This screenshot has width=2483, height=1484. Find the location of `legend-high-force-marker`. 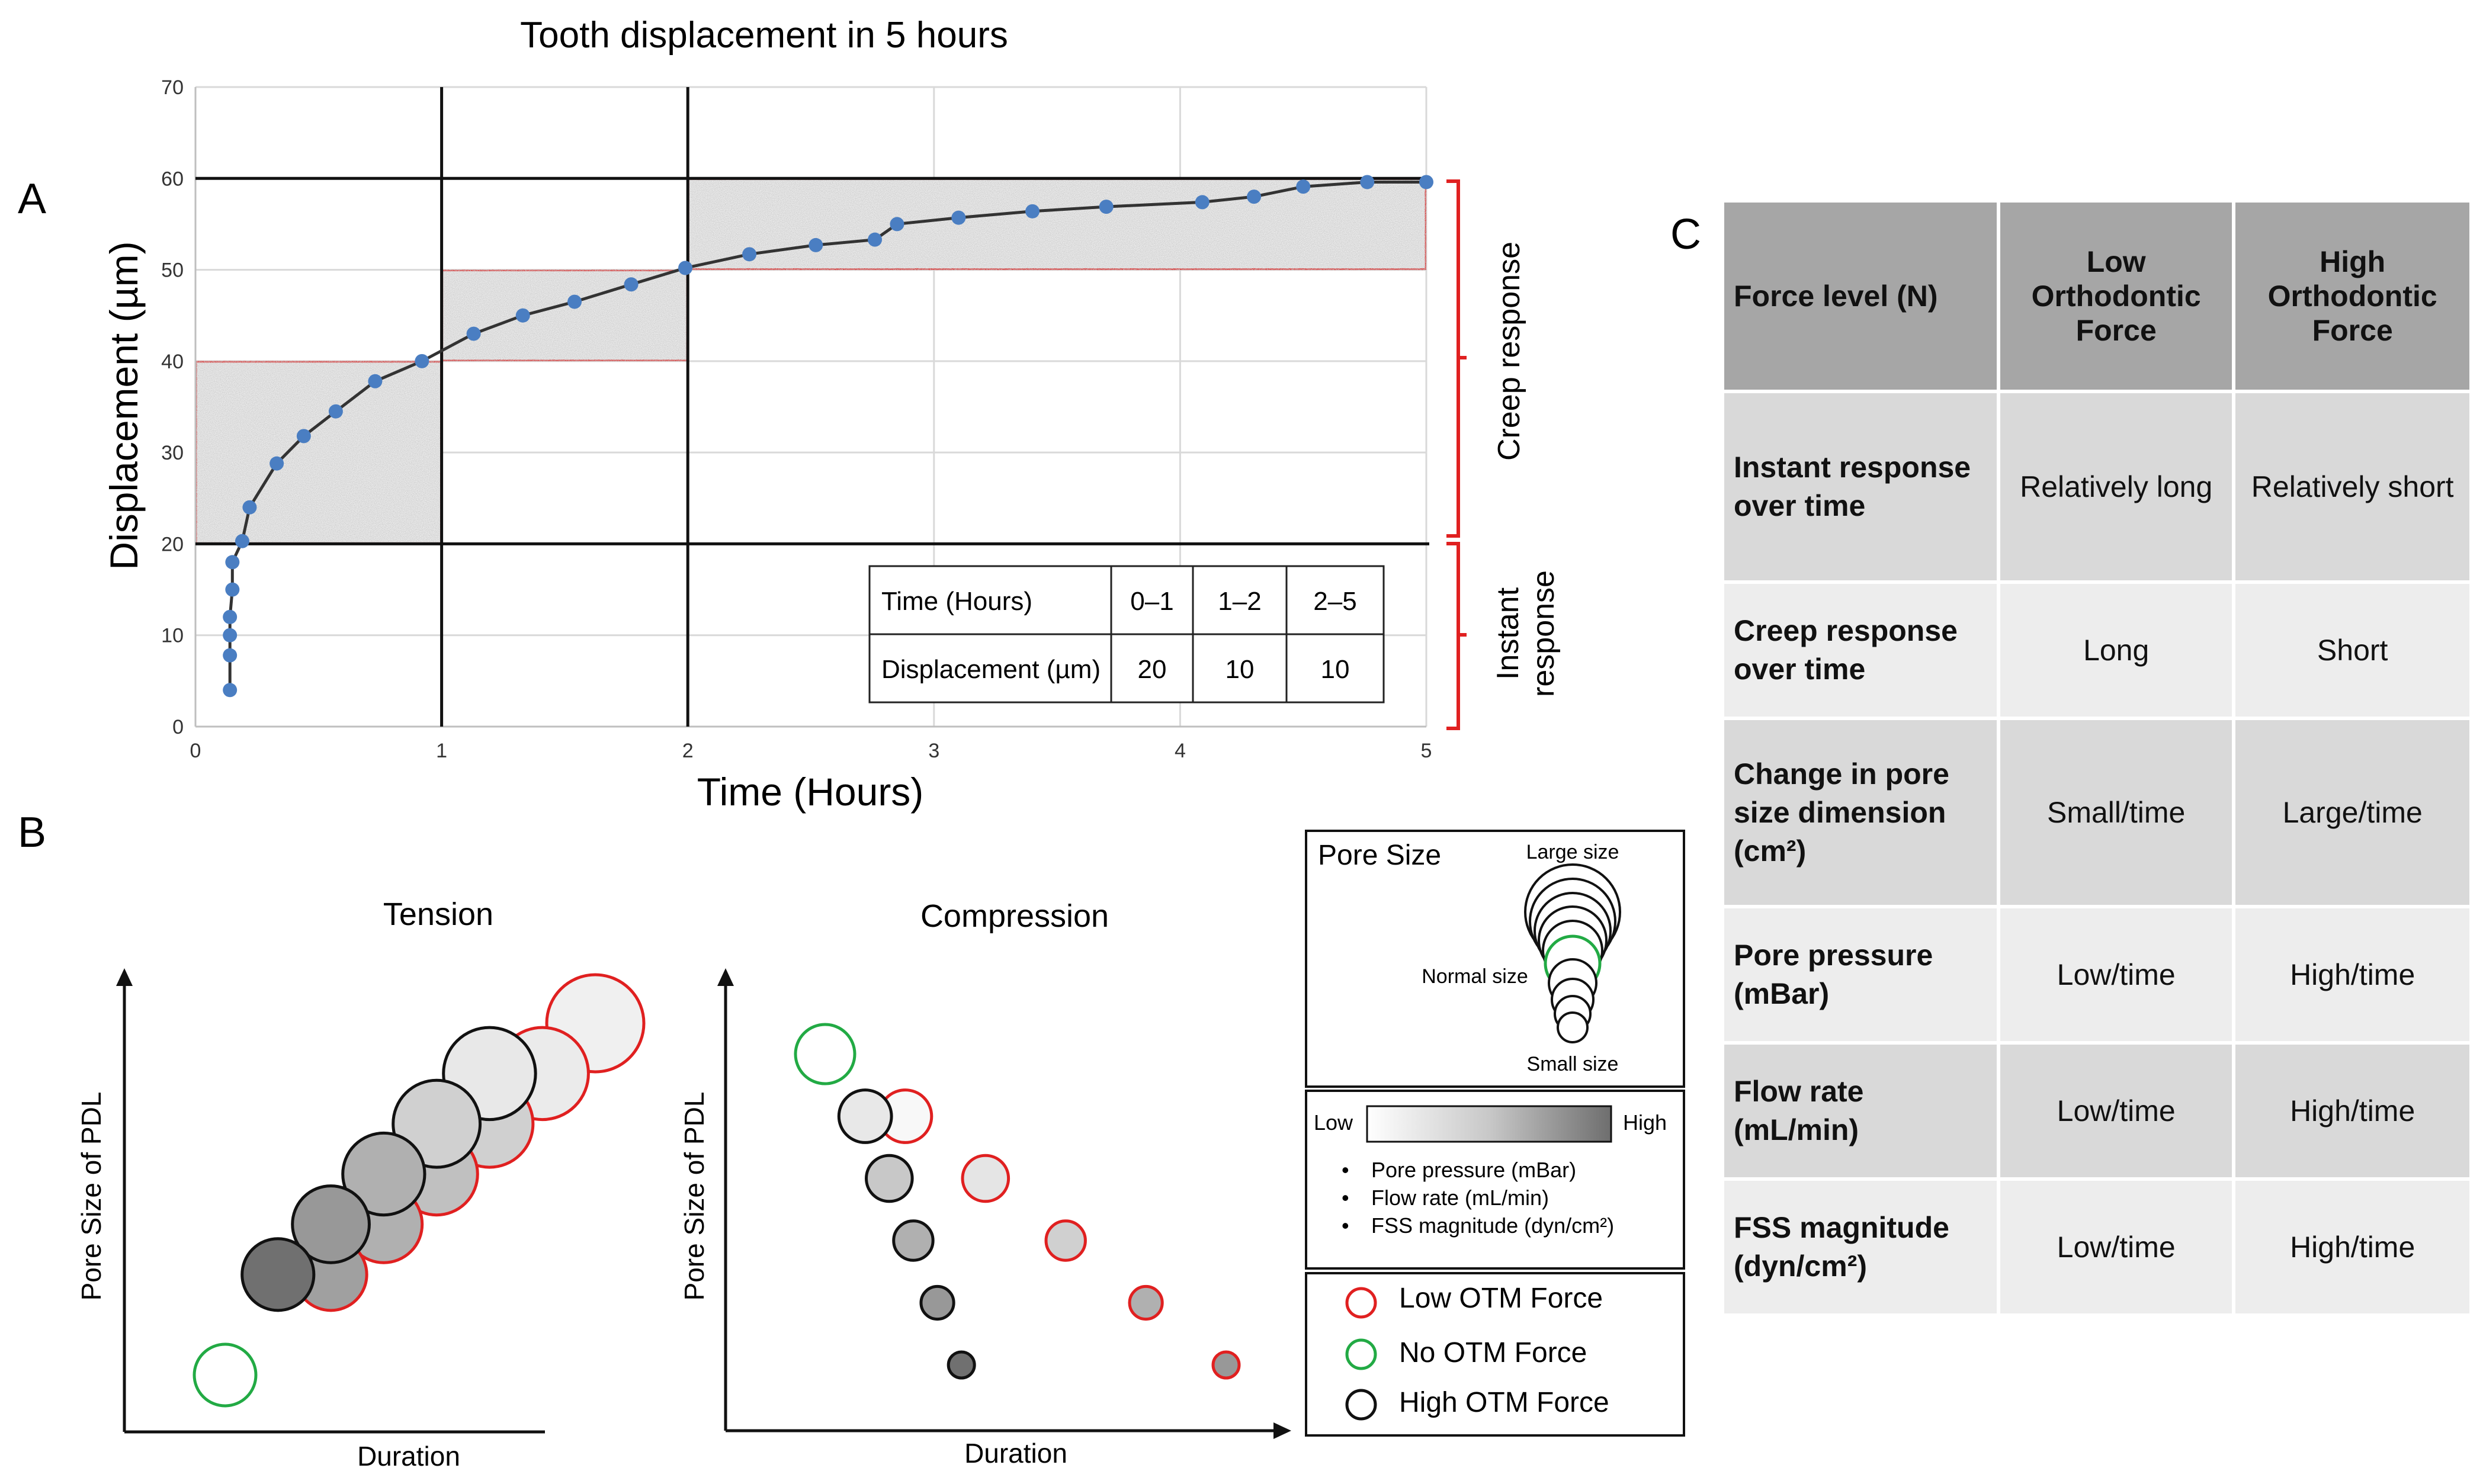

legend-high-force-marker is located at coordinates (1361, 1405).